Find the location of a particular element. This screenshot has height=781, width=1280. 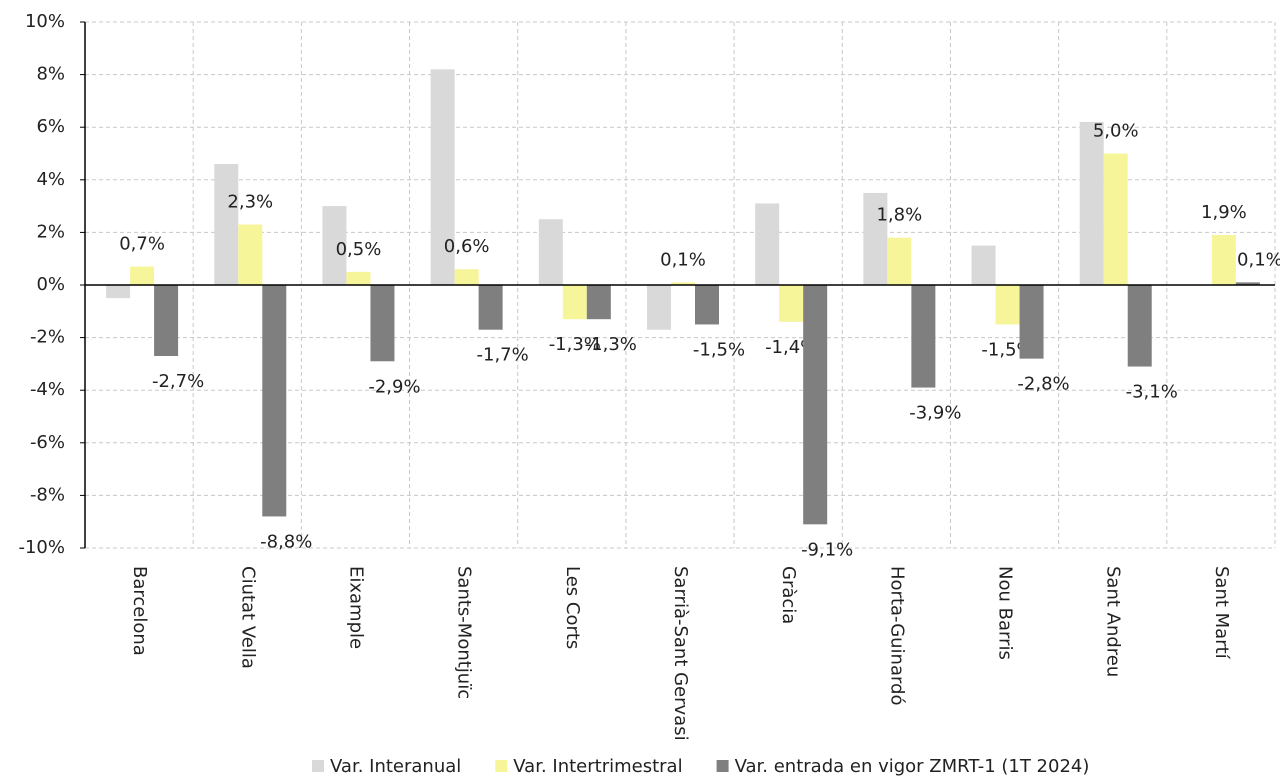

data-label: -8,8% is located at coordinates (286, 541).